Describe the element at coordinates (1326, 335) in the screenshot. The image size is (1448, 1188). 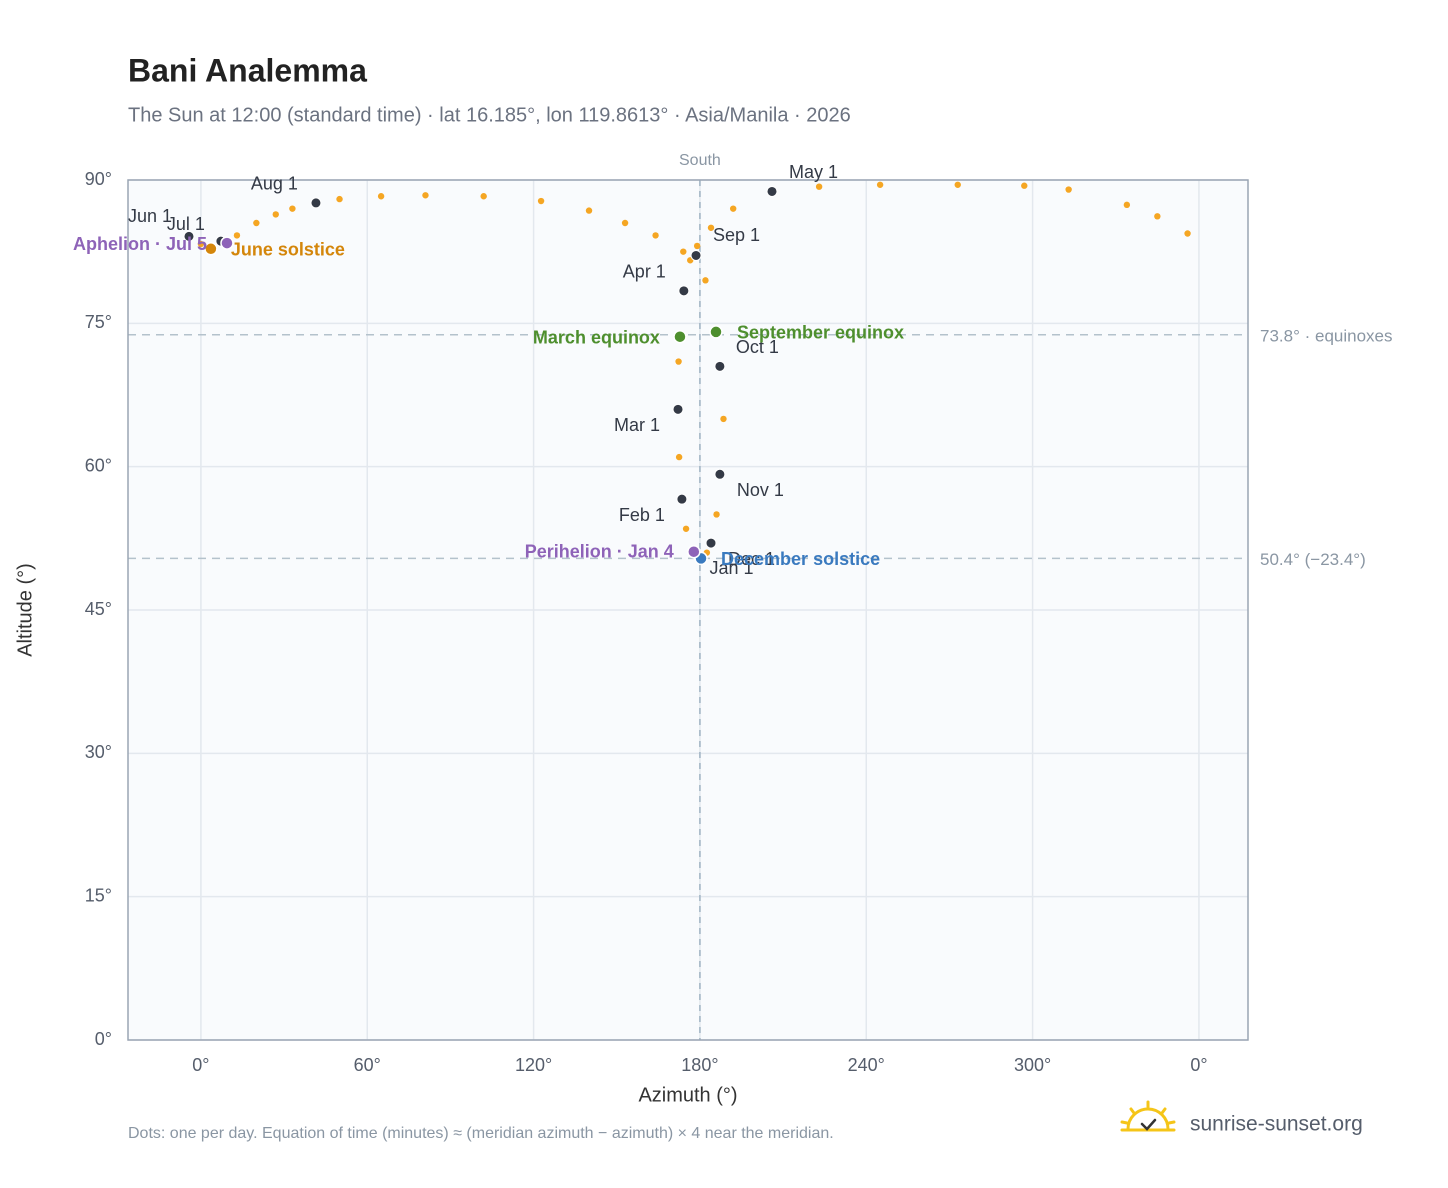
I see `reference-label: 73.8° · equinoxes` at that location.